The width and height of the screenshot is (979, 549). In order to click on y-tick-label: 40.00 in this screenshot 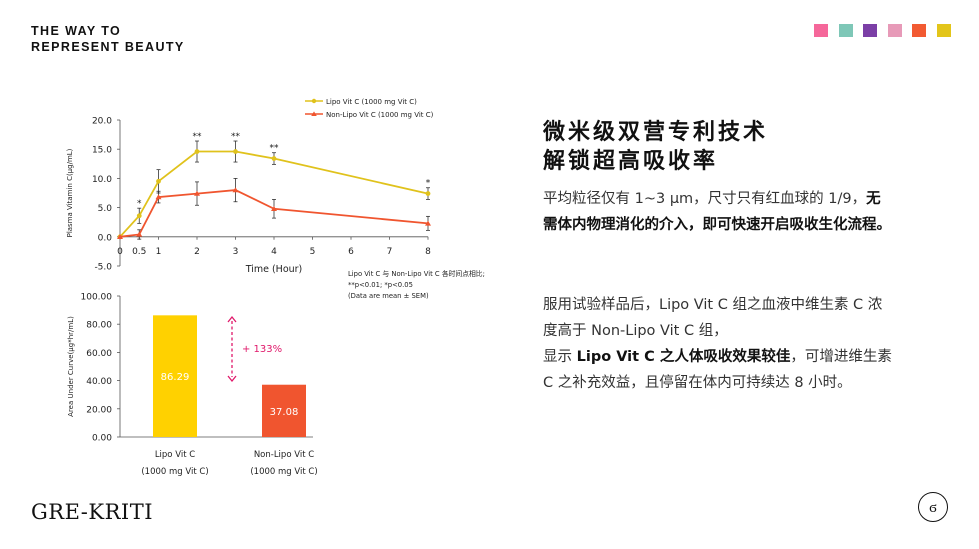, I will do `click(99, 382)`.